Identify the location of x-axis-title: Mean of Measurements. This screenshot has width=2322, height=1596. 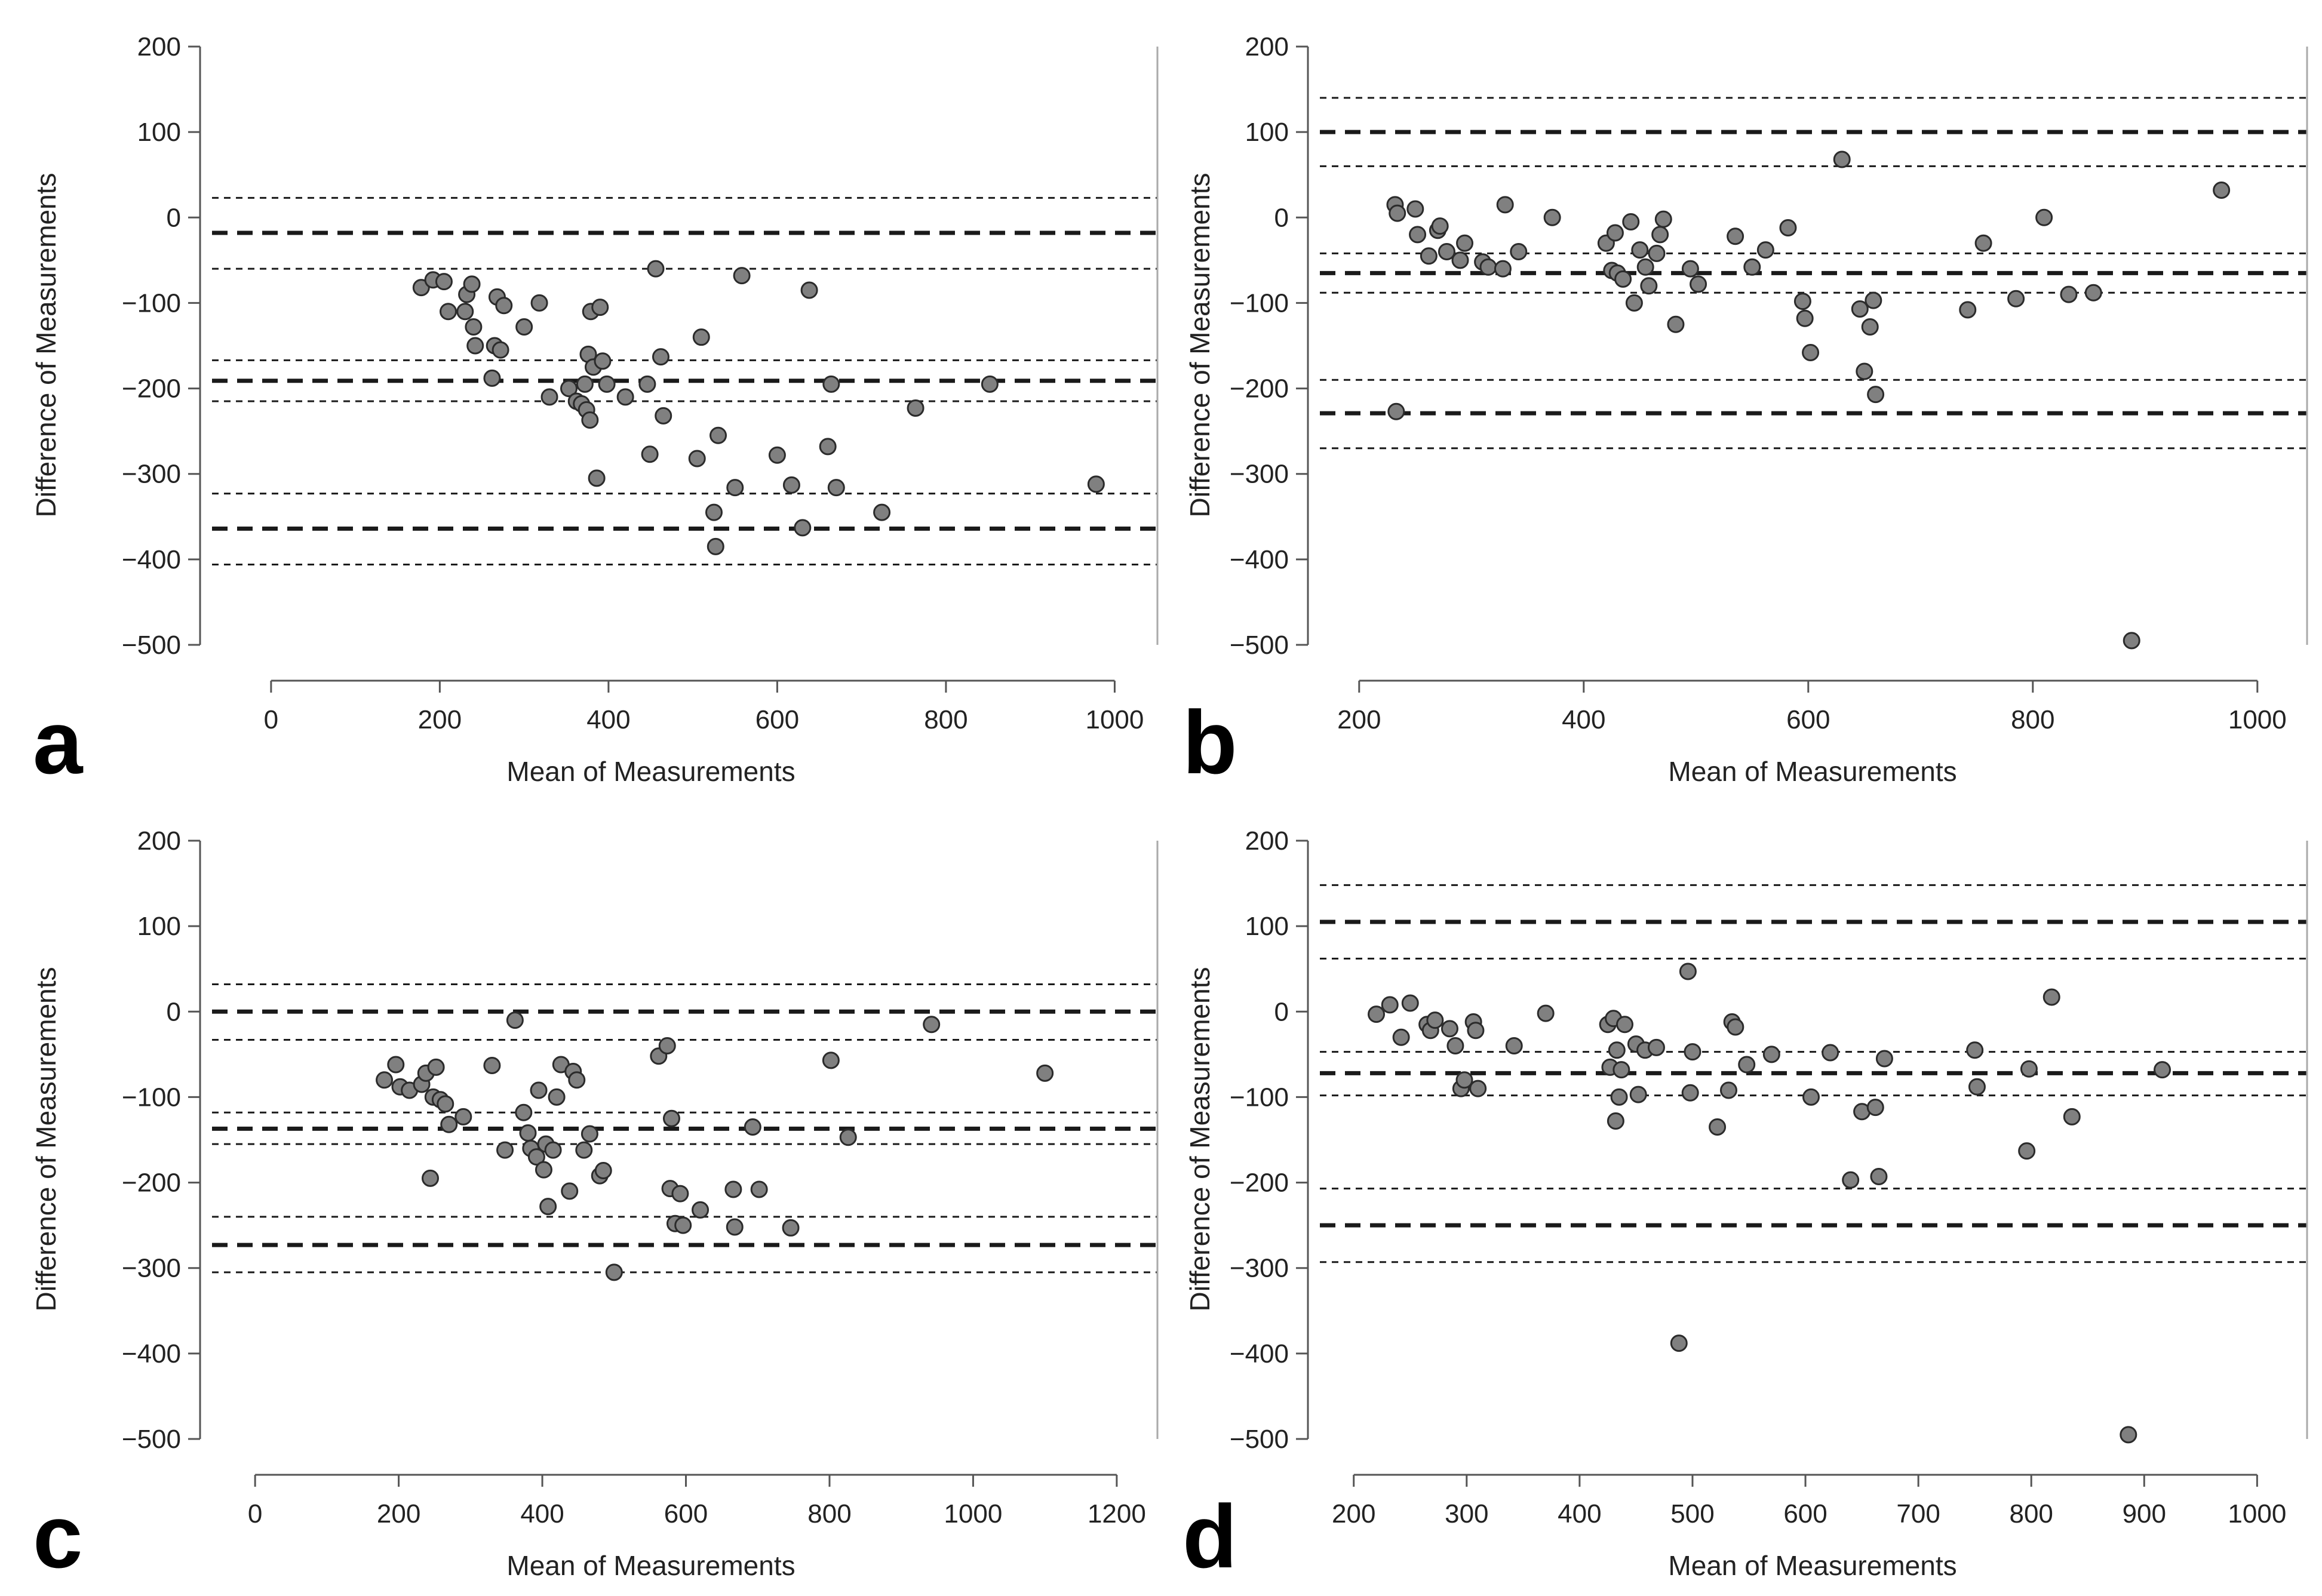
(1812, 771).